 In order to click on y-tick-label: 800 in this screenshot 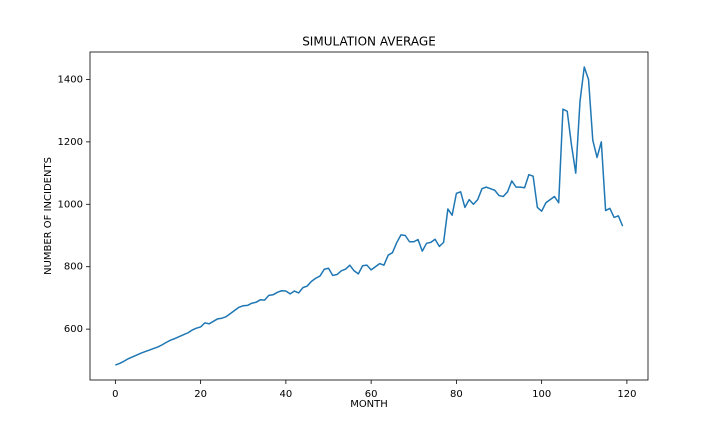, I will do `click(73, 267)`.